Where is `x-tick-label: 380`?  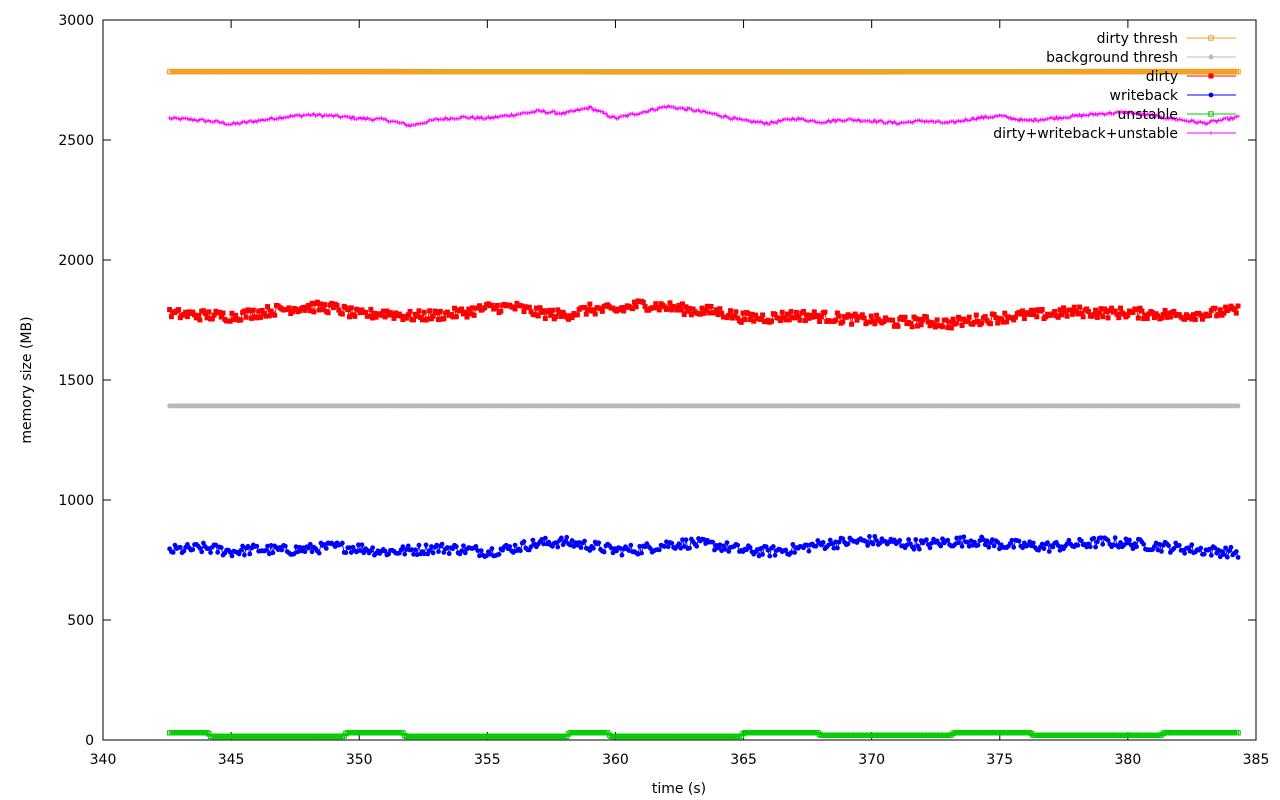
x-tick-label: 380 is located at coordinates (1128, 760).